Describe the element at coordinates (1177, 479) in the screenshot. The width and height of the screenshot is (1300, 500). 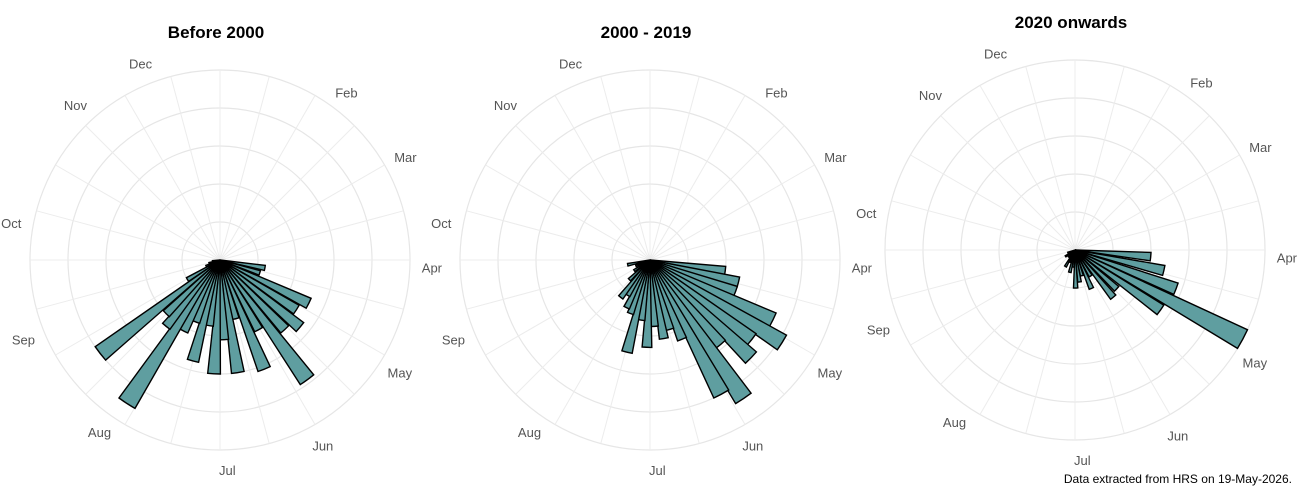
I see `data-source-caption: Data extracted from HRS on 19-May-2026.` at that location.